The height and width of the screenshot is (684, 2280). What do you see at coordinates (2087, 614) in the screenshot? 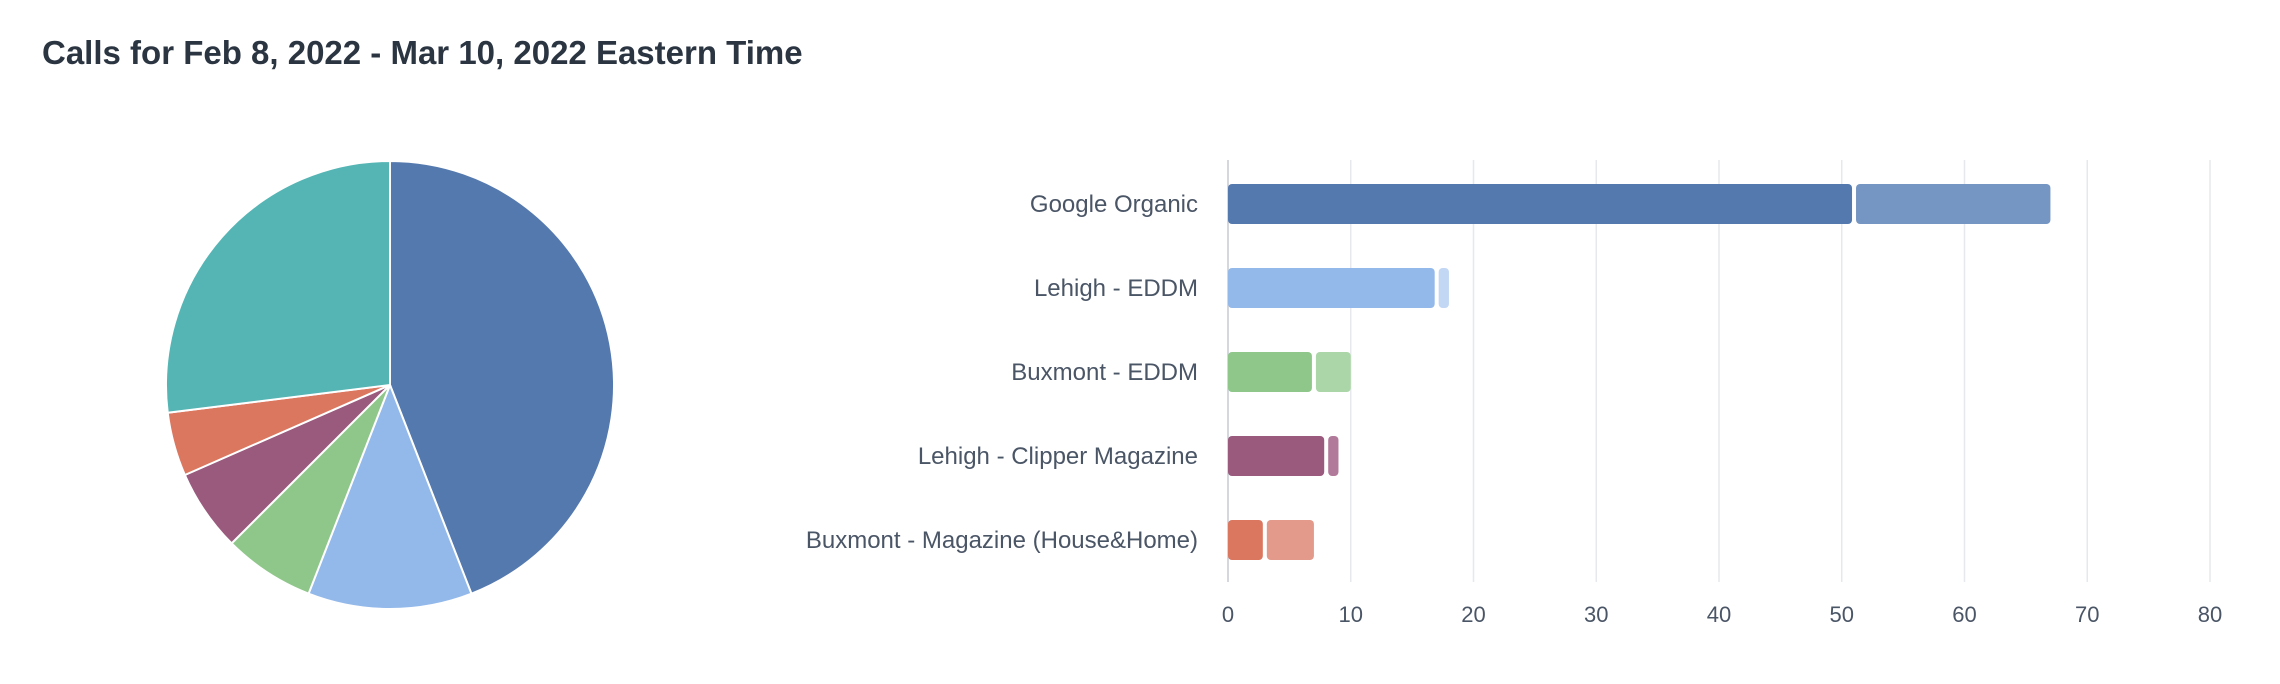
I see `x-tick-label: 70` at bounding box center [2087, 614].